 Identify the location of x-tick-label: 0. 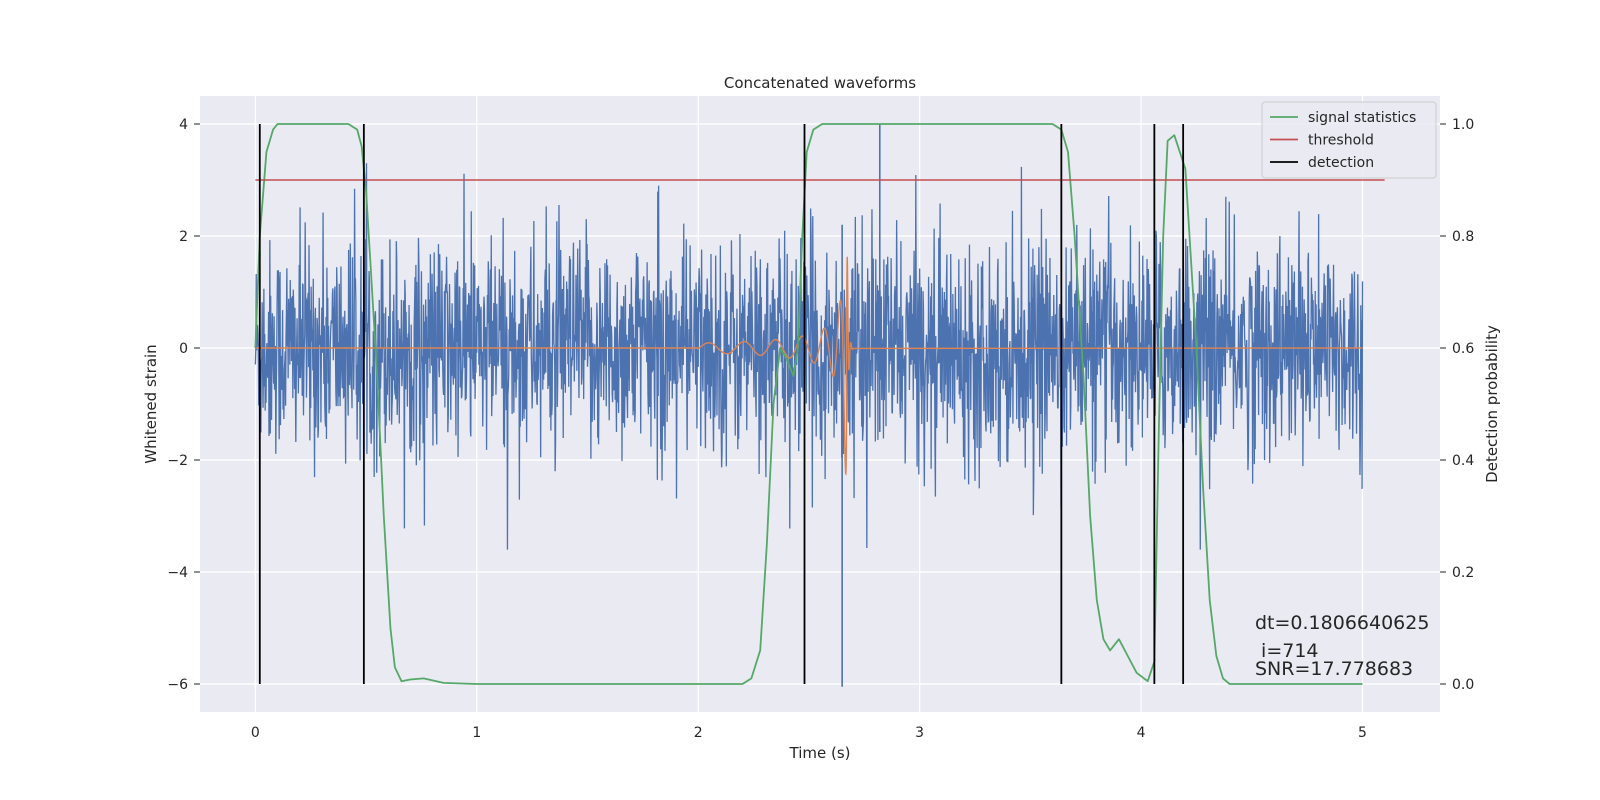
(255, 733).